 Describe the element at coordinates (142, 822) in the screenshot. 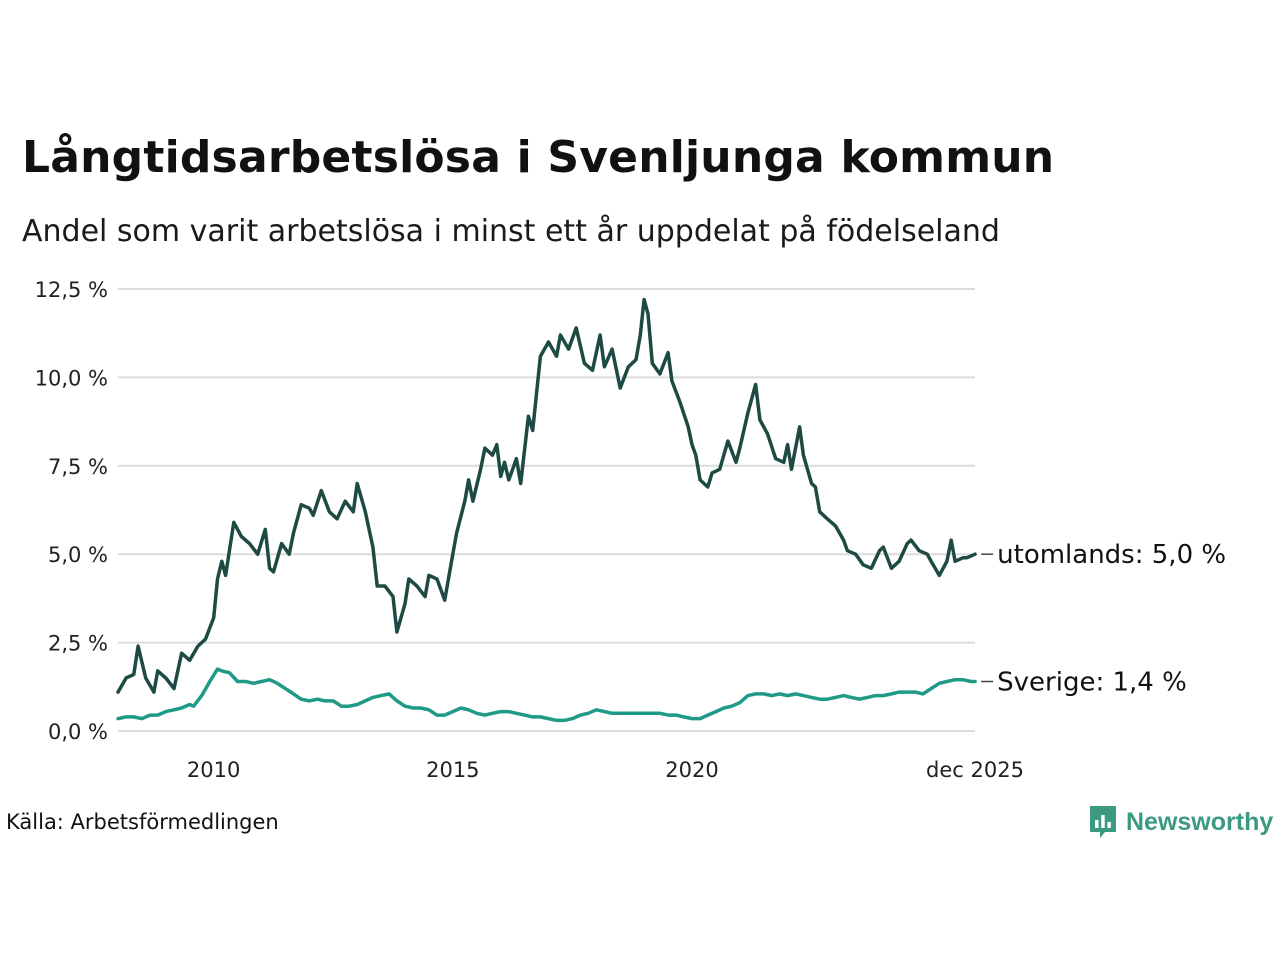

I see `source-note: Källa: Arbetsförmedlingen` at that location.